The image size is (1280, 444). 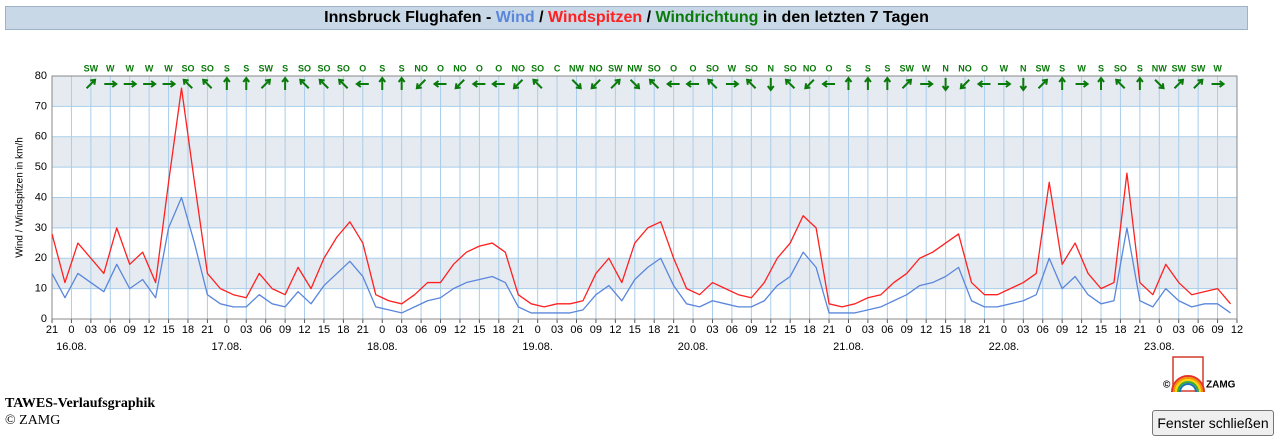 What do you see at coordinates (20, 197) in the screenshot?
I see `y-axis-label: Wind / Windspitzen in km/h` at bounding box center [20, 197].